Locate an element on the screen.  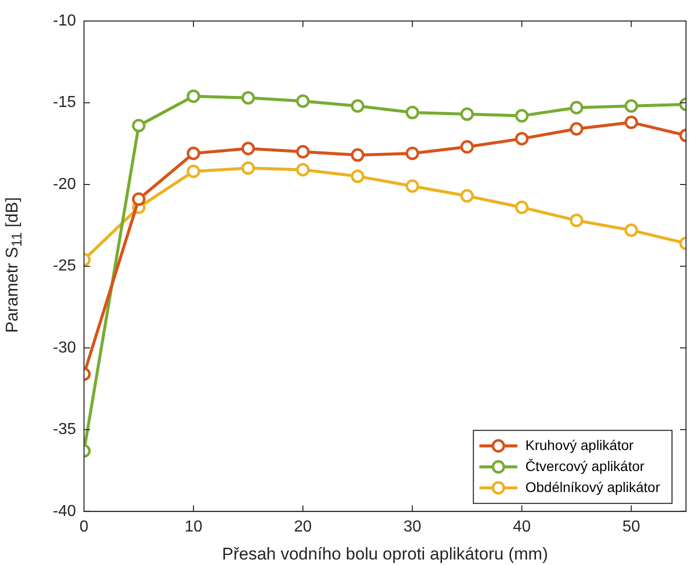
x-tick-label: 10 is located at coordinates (193, 527).